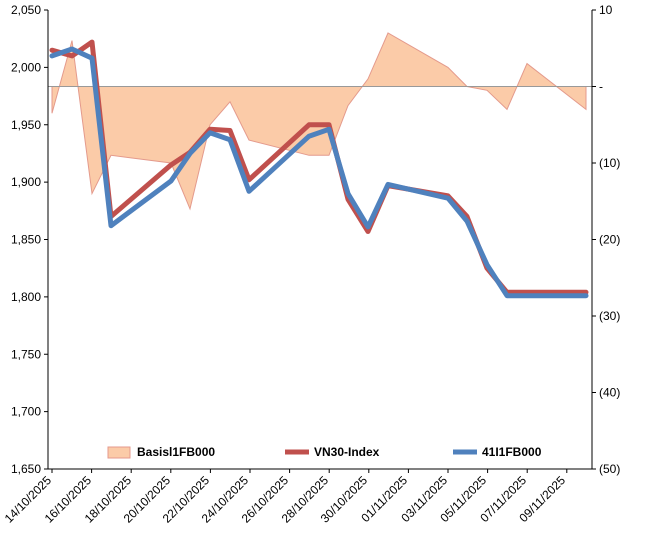 The width and height of the screenshot is (645, 551). I want to click on left-tick-label: 1,650, so click(26, 469).